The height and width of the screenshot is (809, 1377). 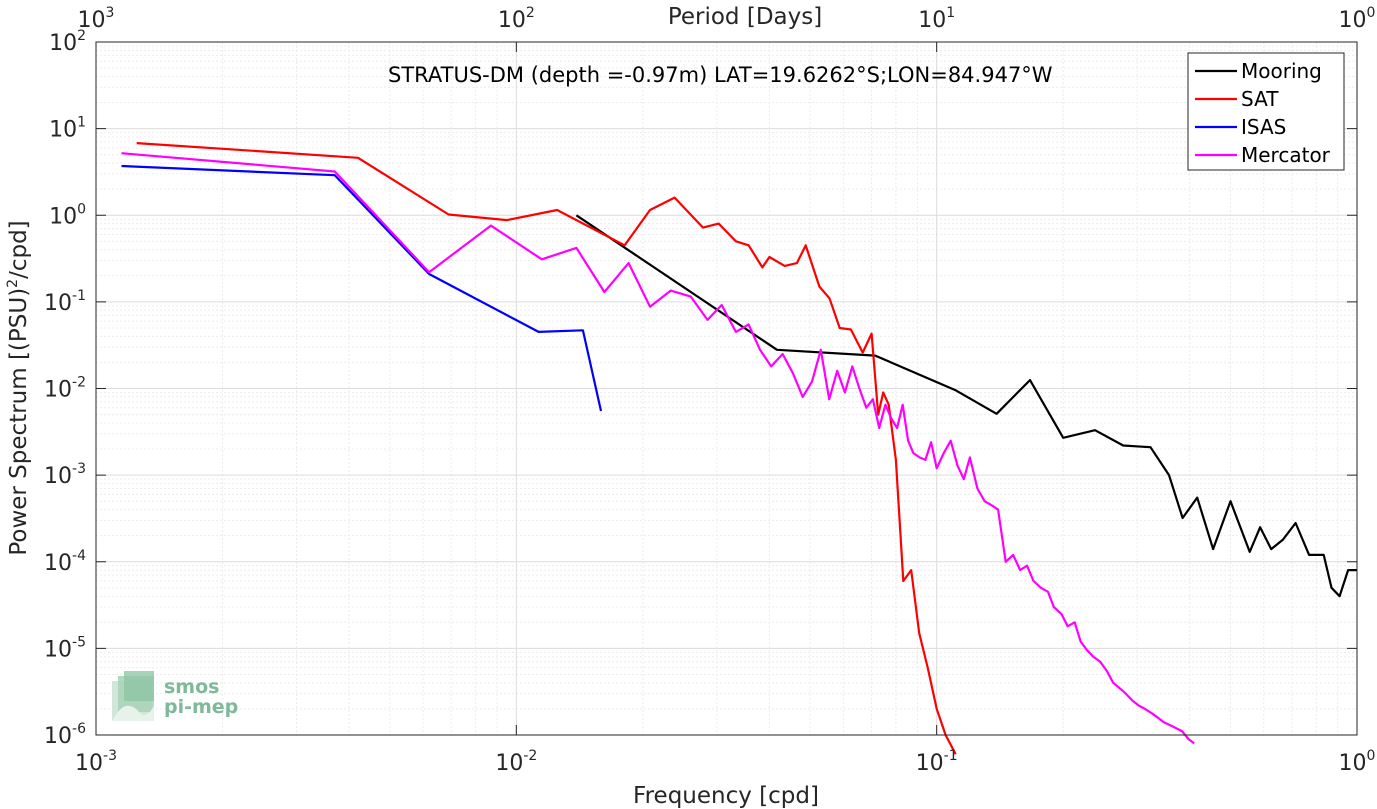 What do you see at coordinates (726, 796) in the screenshot?
I see `x-axis-label: Frequency [cpd]` at bounding box center [726, 796].